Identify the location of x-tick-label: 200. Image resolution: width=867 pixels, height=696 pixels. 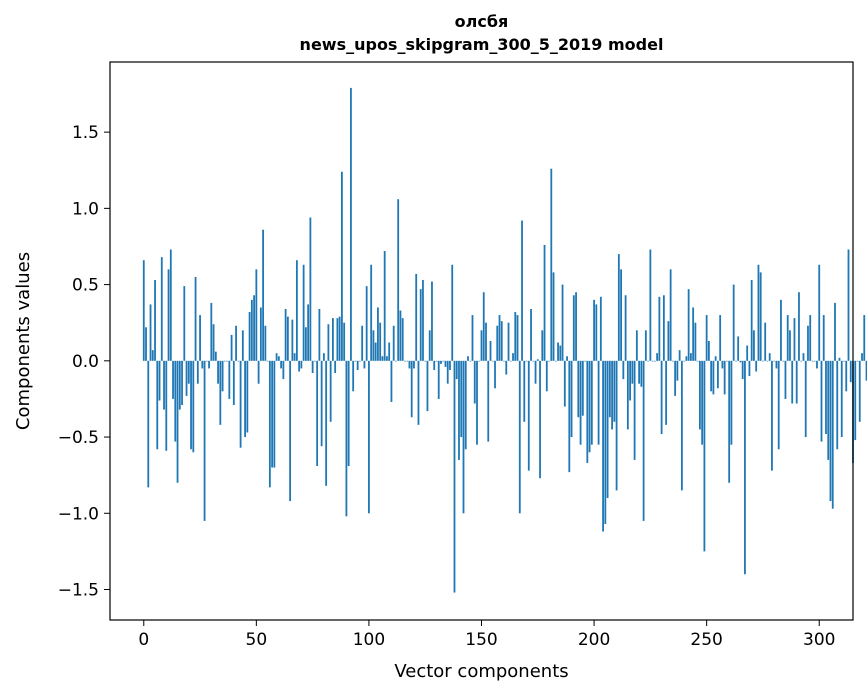
(594, 640).